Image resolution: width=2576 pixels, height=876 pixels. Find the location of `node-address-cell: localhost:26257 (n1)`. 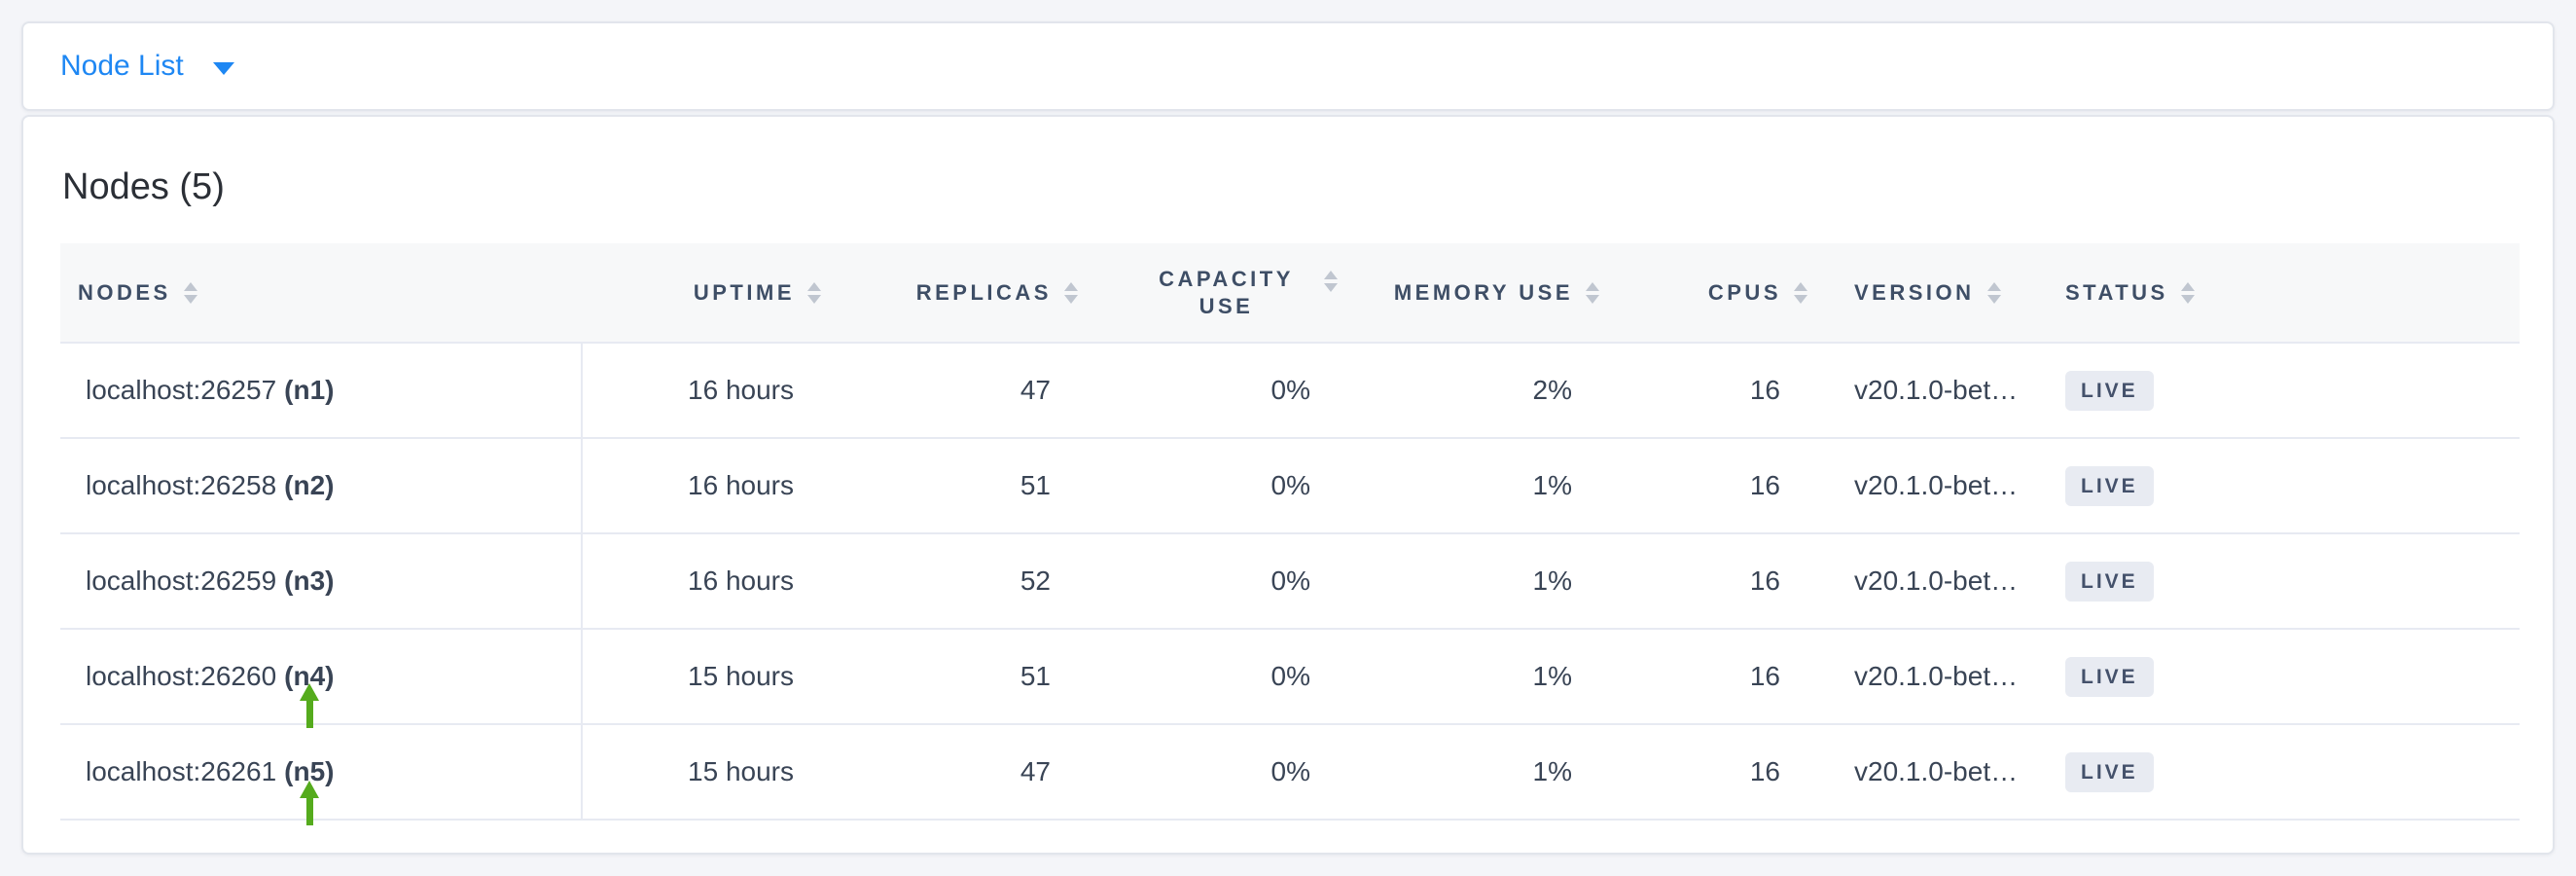

node-address-cell: localhost:26257 (n1) is located at coordinates (321, 391).